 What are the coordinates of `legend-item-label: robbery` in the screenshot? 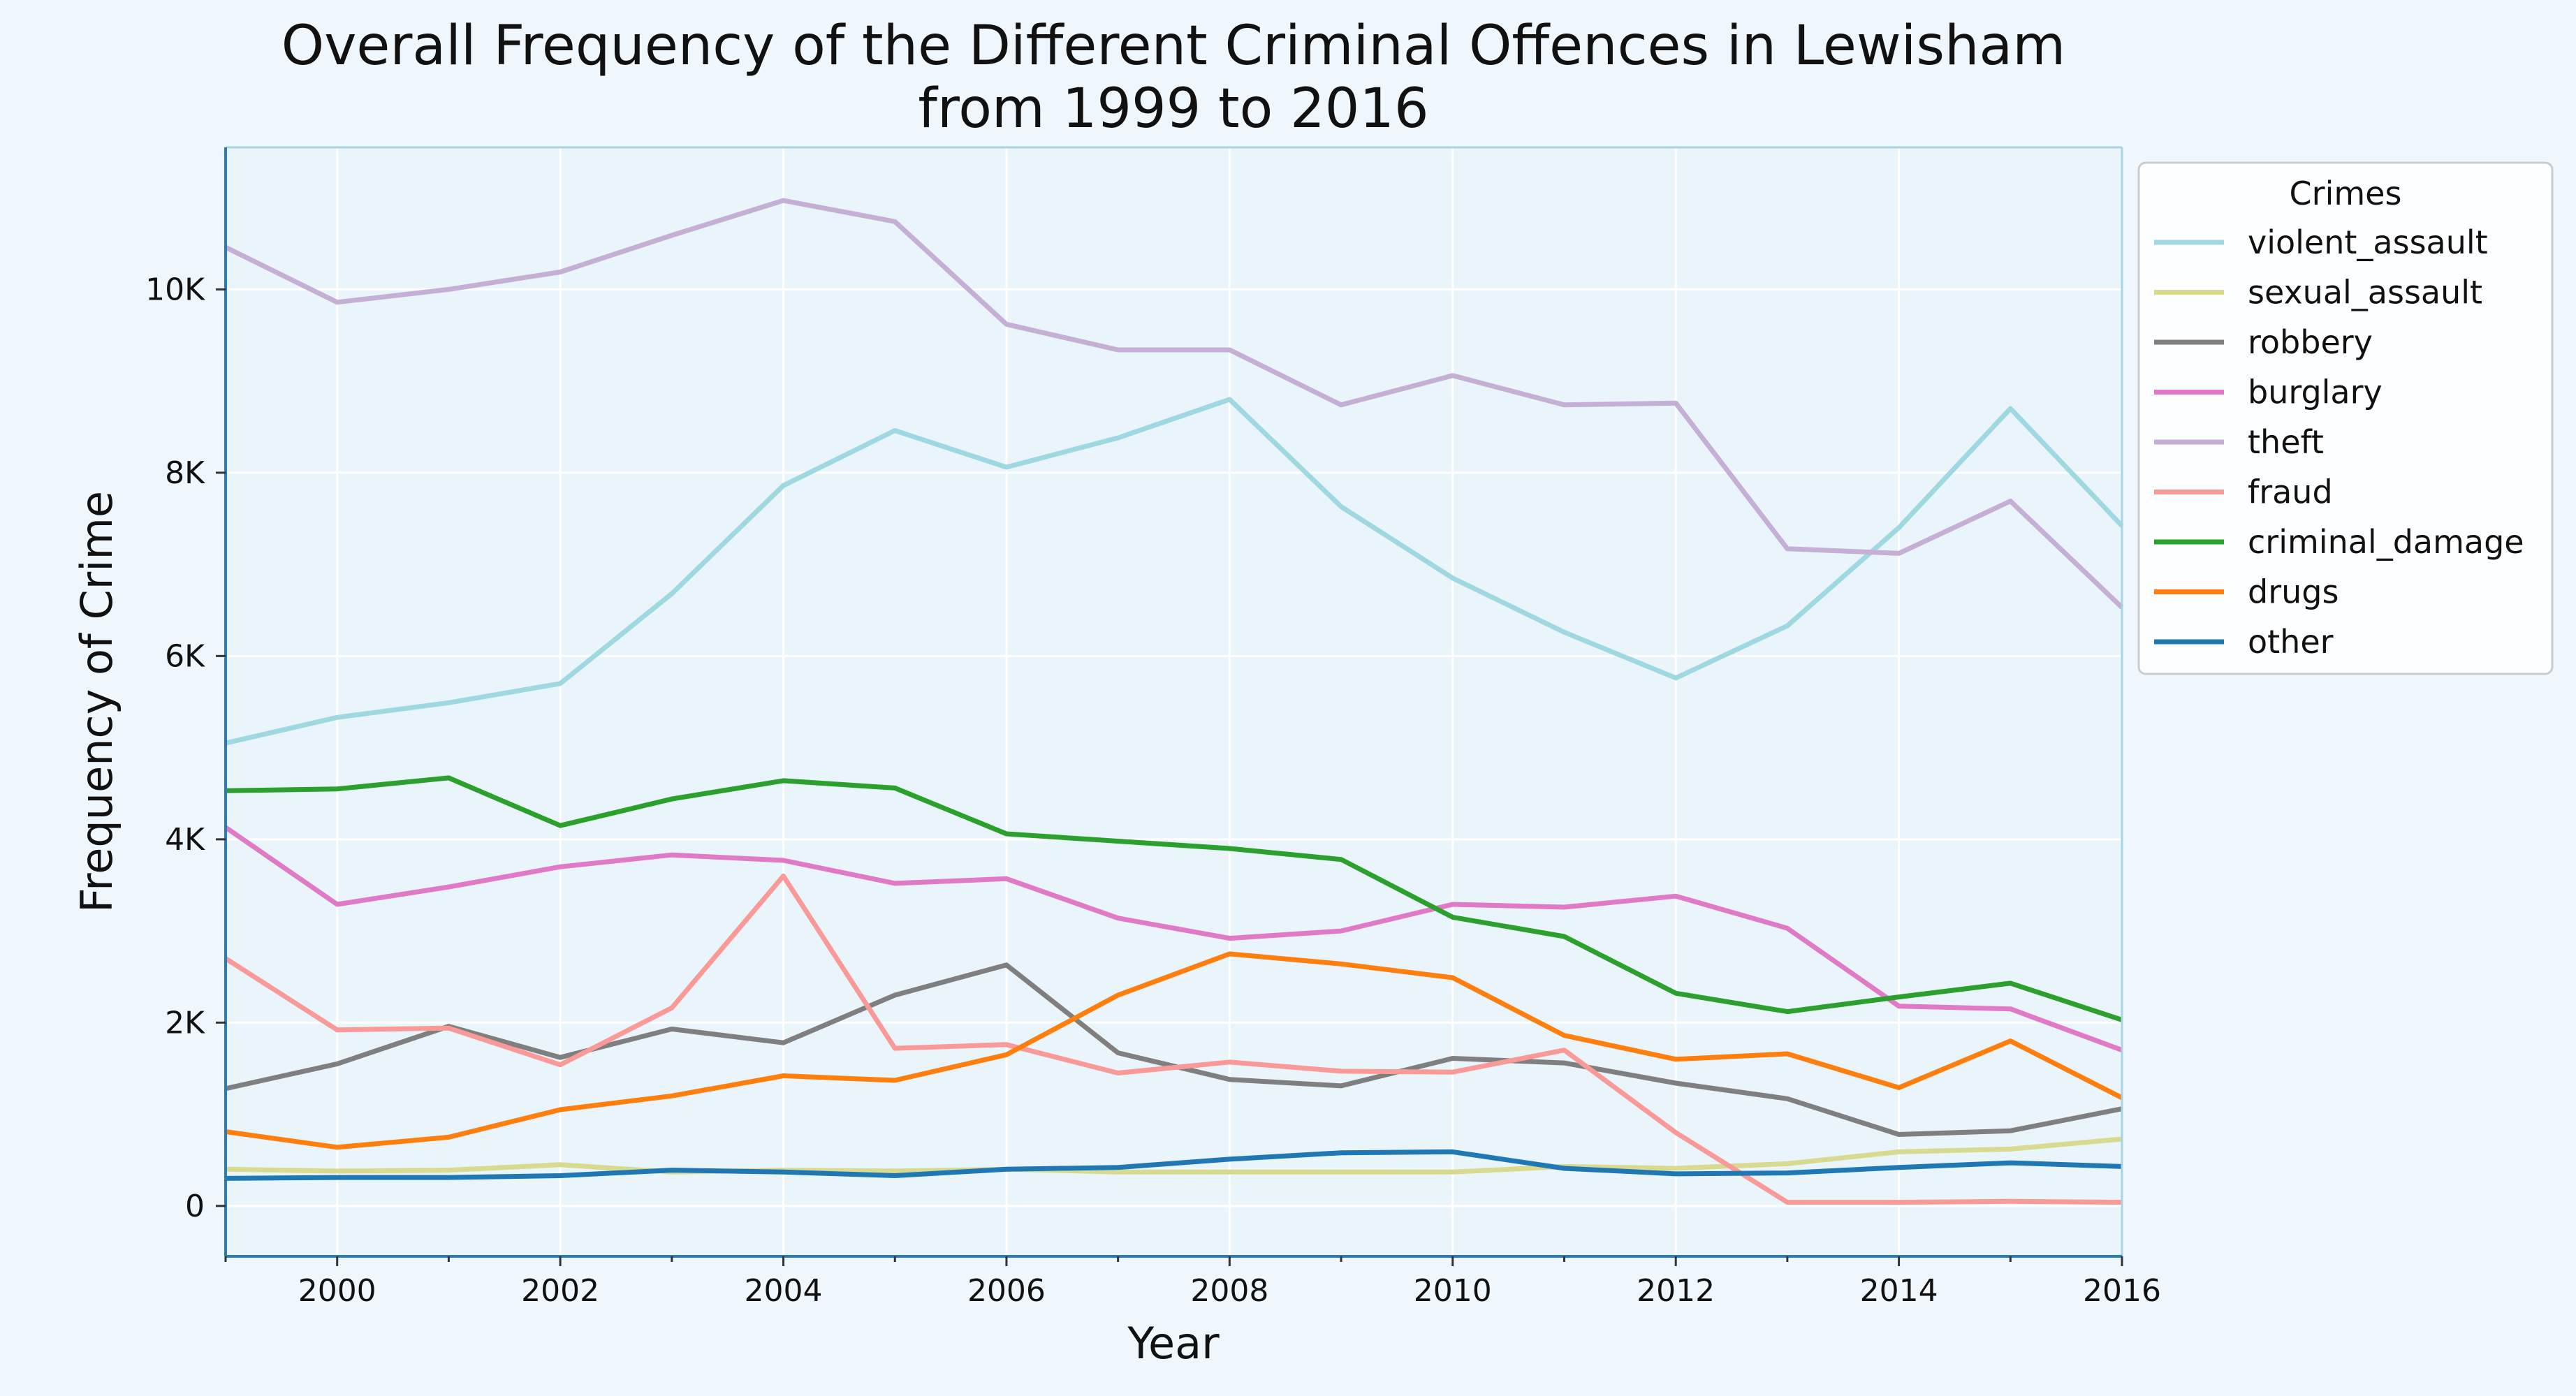 It's located at (2310, 342).